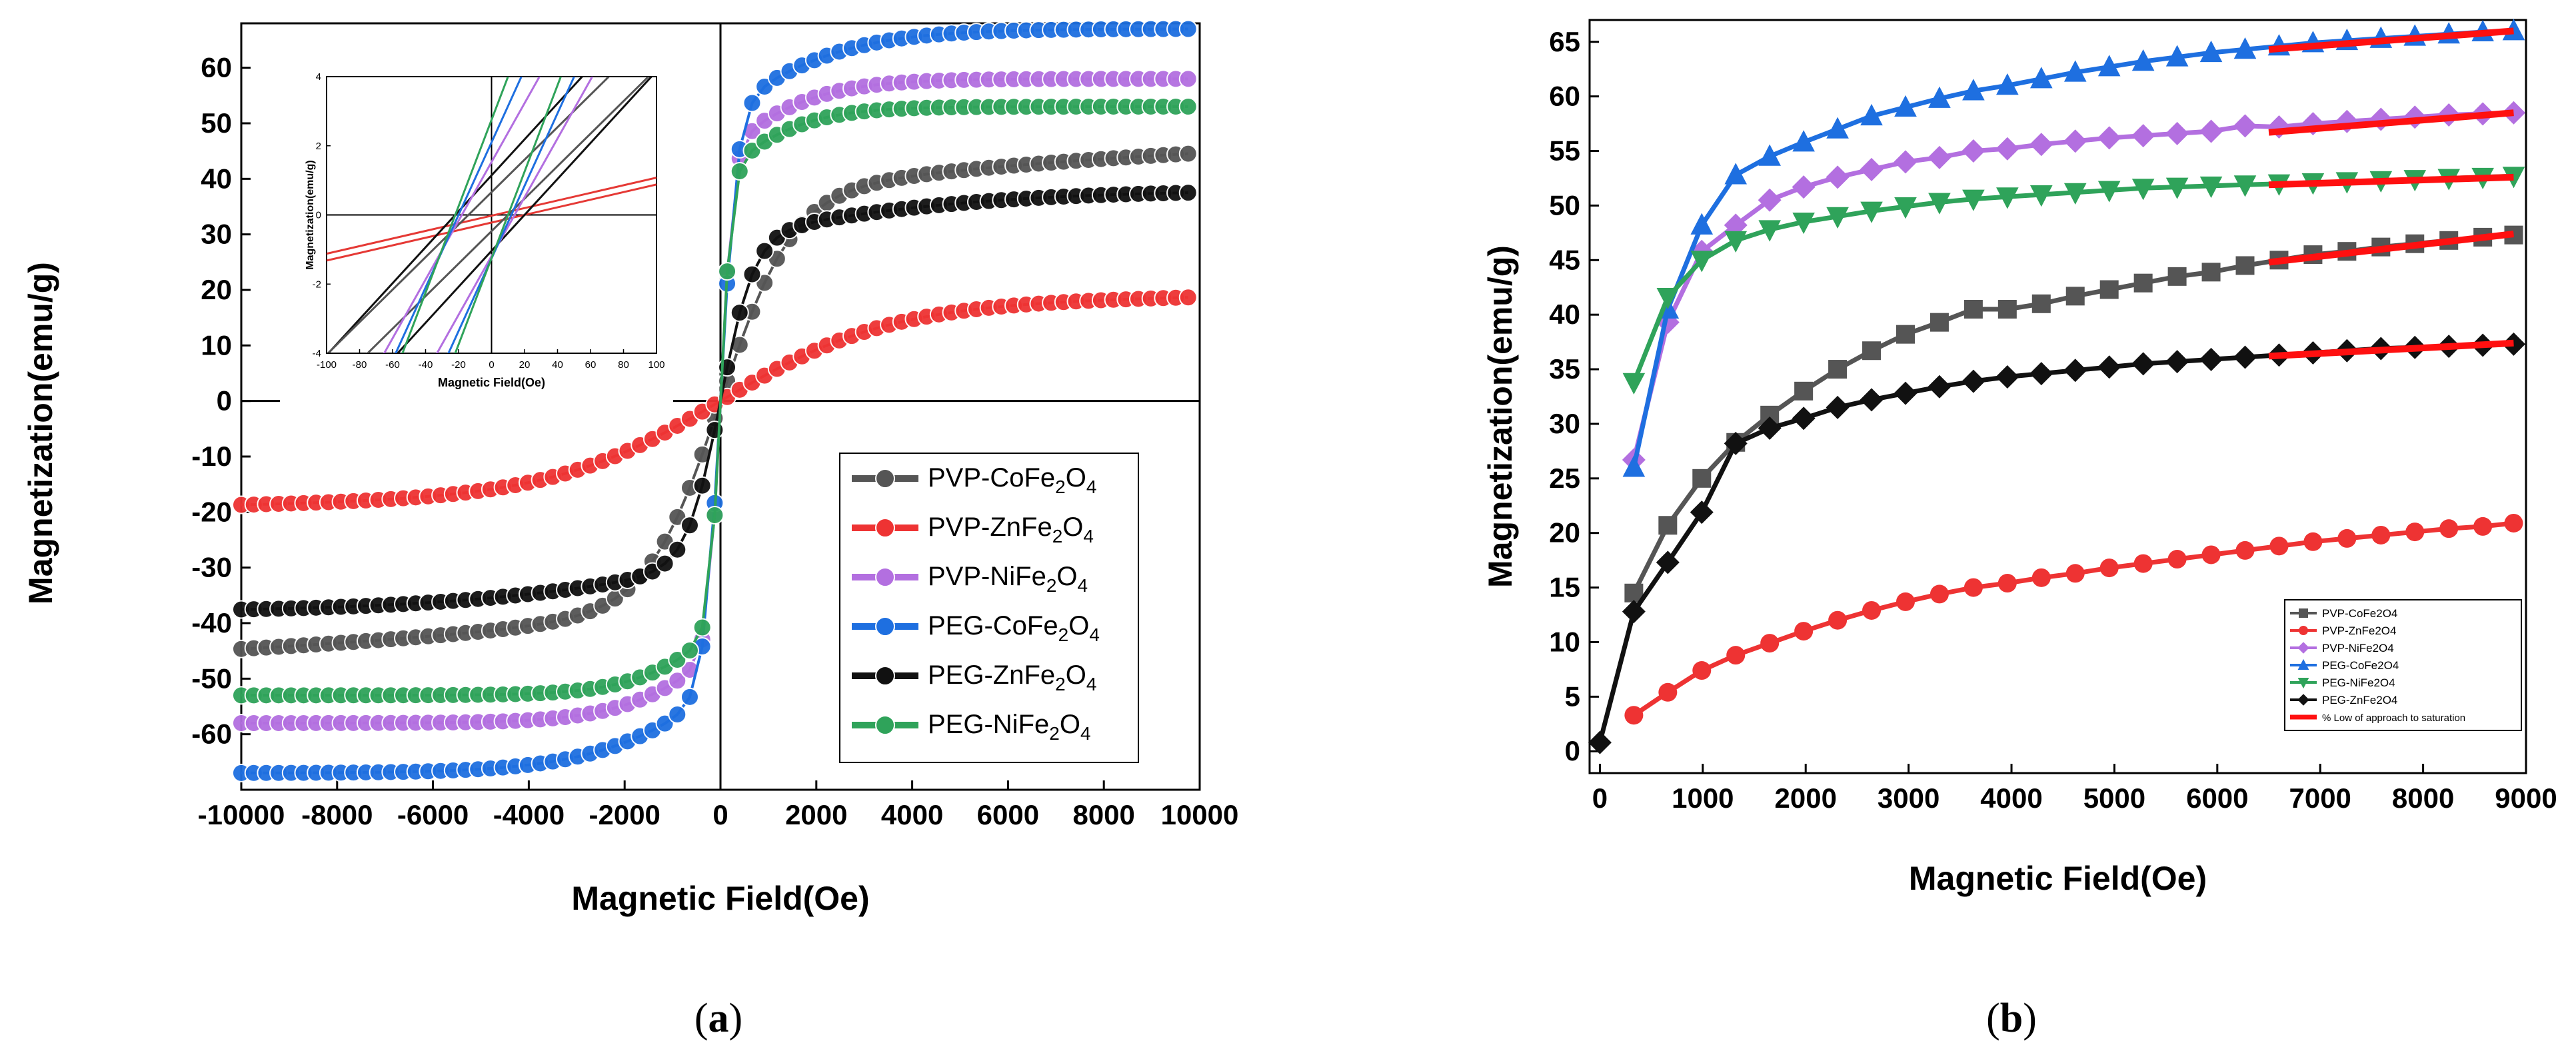 Image resolution: width=2576 pixels, height=1063 pixels. I want to click on inset-x-tick-label: -100, so click(327, 365).